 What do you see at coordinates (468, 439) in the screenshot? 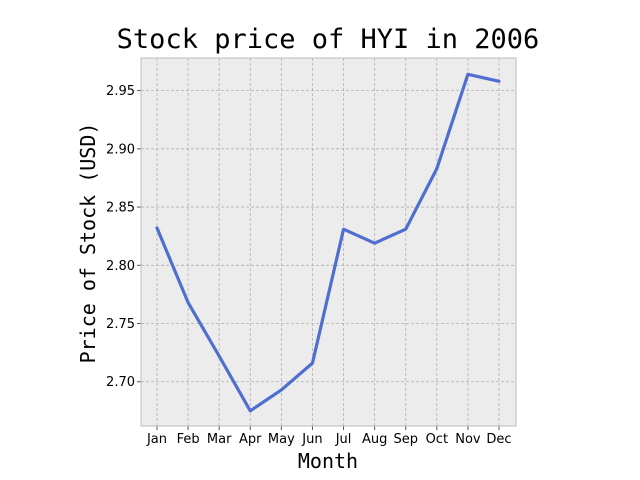
I see `x-tick-label-nov: Nov` at bounding box center [468, 439].